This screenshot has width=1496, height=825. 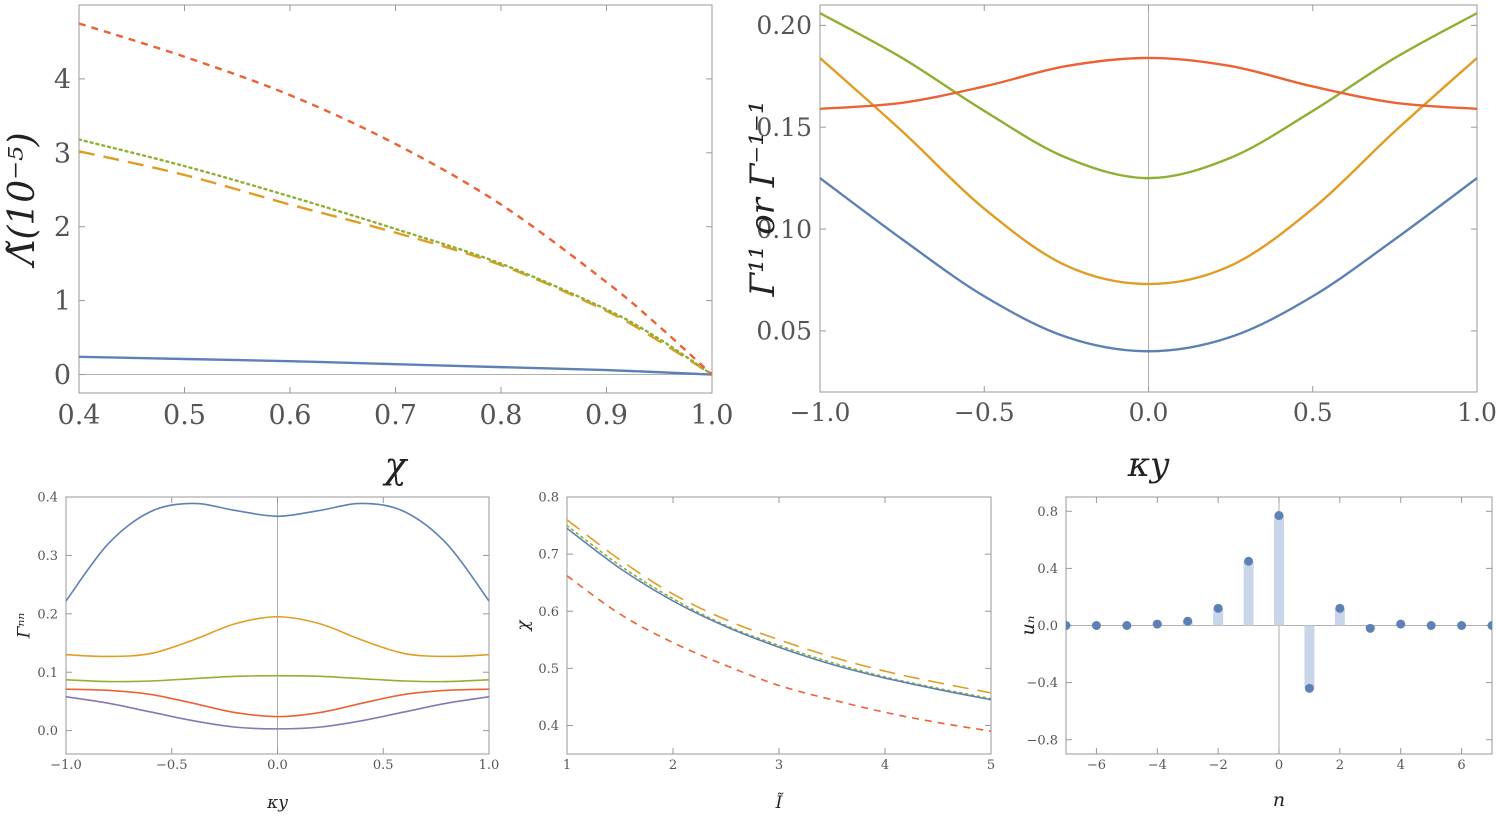 What do you see at coordinates (62, 79) in the screenshot?
I see `y-tick-label: 4` at bounding box center [62, 79].